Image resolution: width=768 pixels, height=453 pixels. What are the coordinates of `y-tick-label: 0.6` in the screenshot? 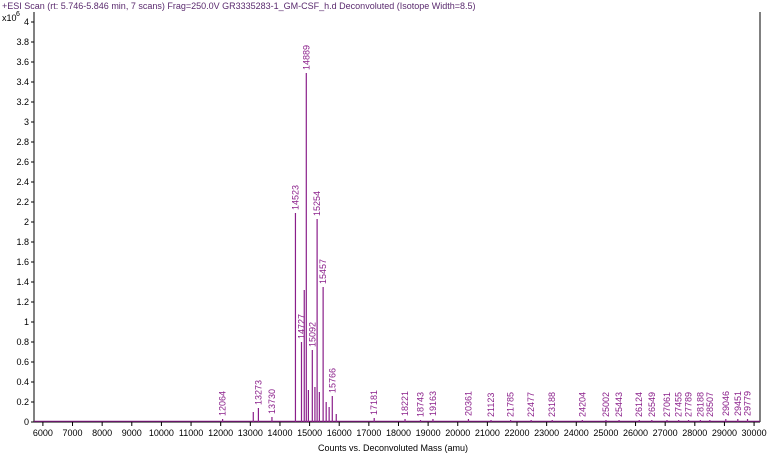 It's located at (22, 362).